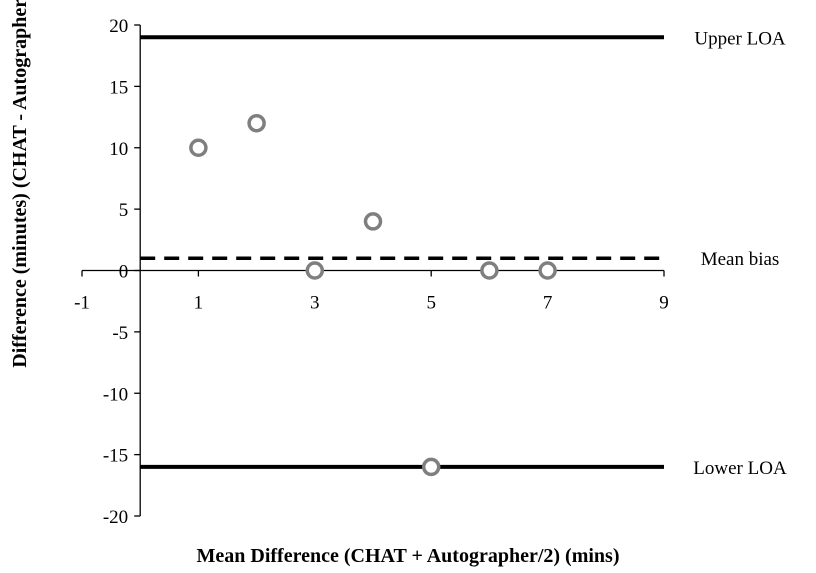 Image resolution: width=816 pixels, height=573 pixels. I want to click on x-tick-label: 7, so click(548, 303).